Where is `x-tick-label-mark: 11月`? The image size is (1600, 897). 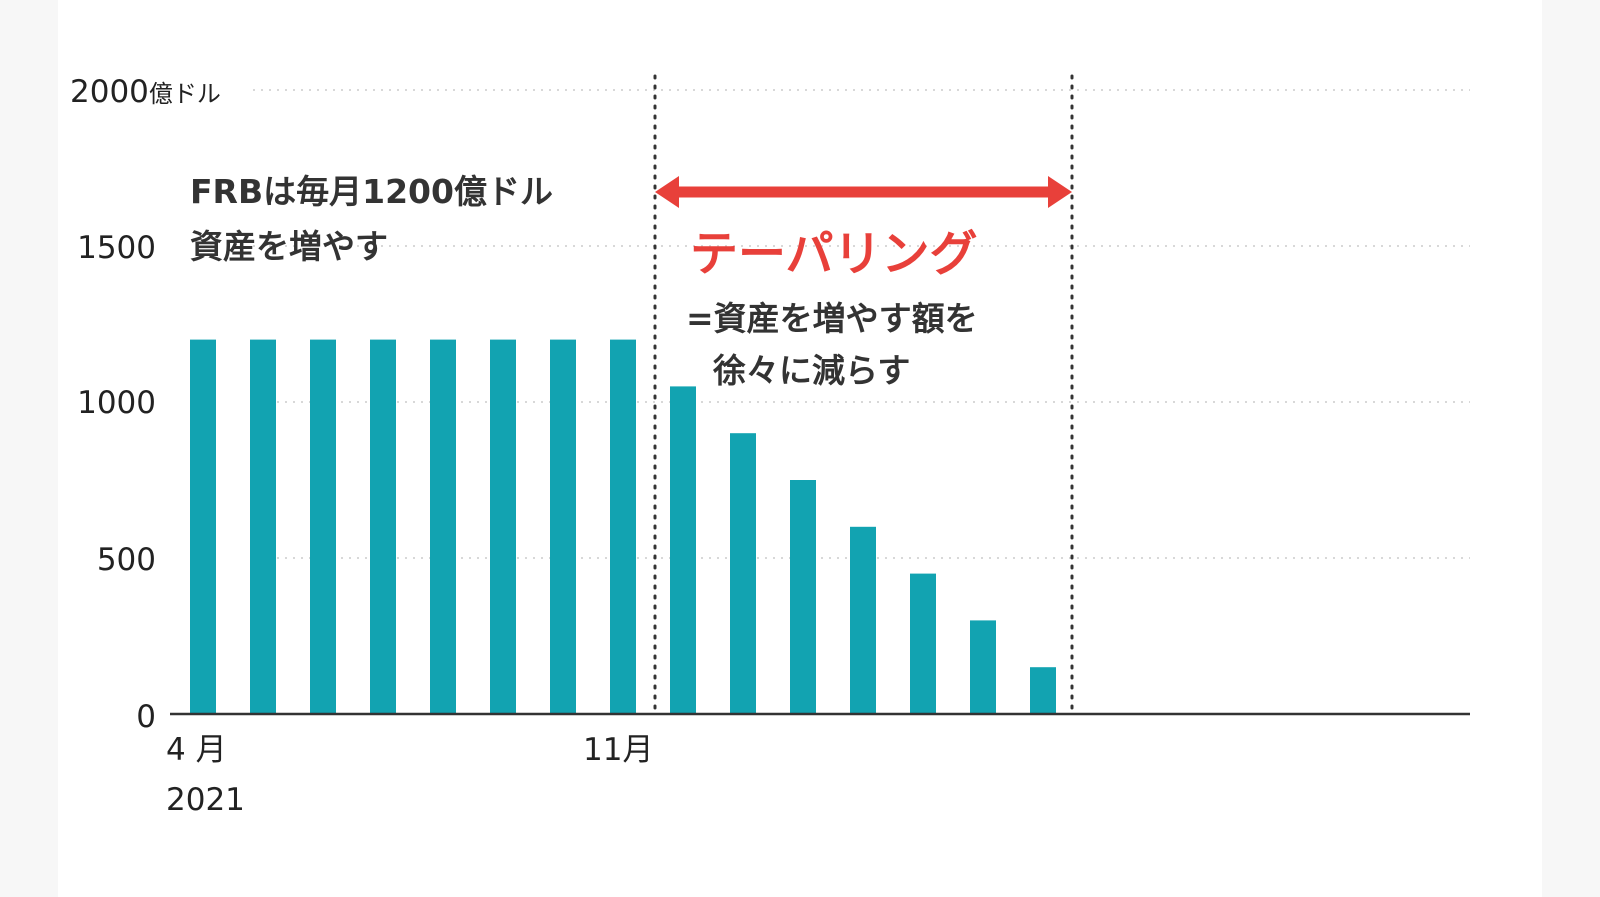
x-tick-label-mark: 11月 is located at coordinates (618, 750).